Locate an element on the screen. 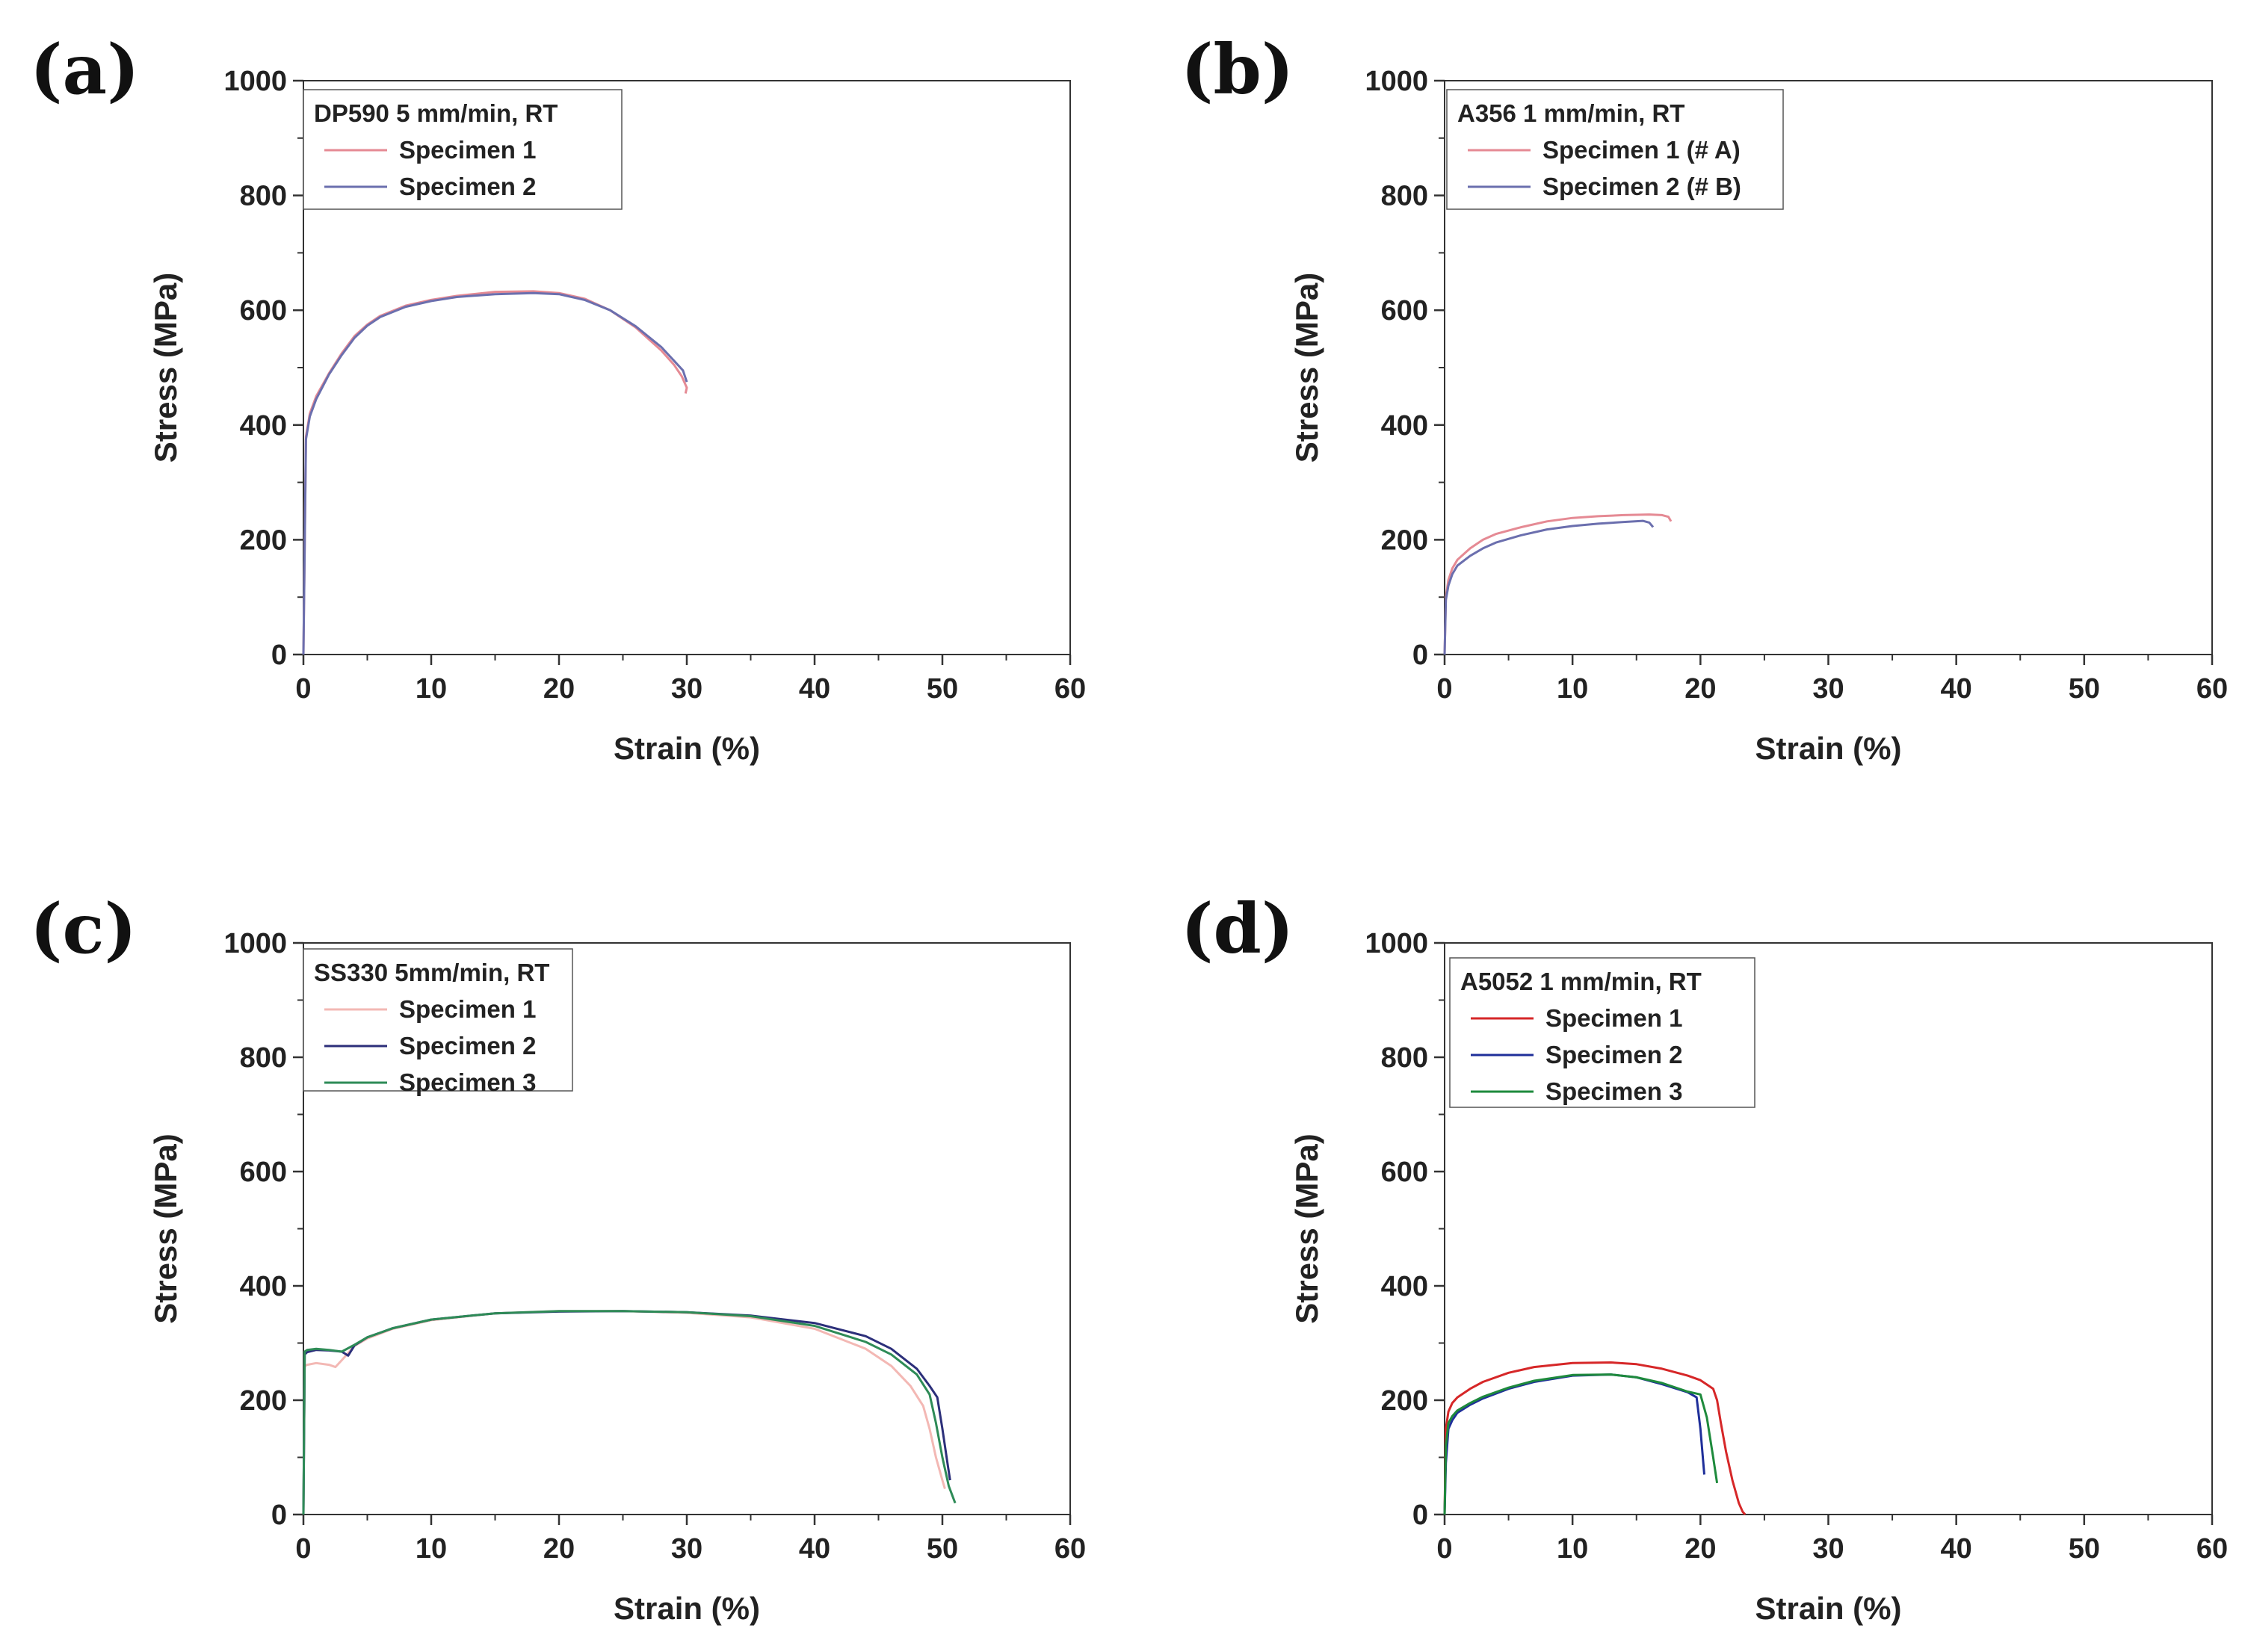 The width and height of the screenshot is (2242, 1652). panel-label: (c) is located at coordinates (83, 928).